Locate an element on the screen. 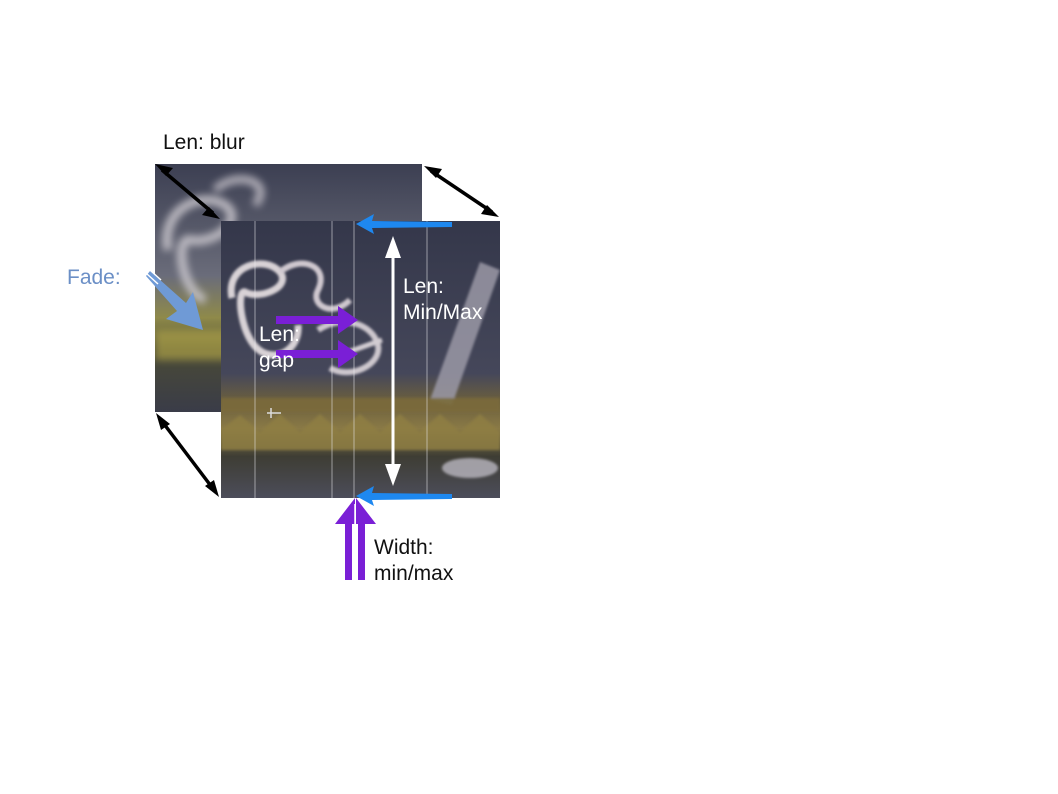 Image resolution: width=1058 pixels, height=794 pixels. width-arrow-bottom is located at coordinates (404, 496).